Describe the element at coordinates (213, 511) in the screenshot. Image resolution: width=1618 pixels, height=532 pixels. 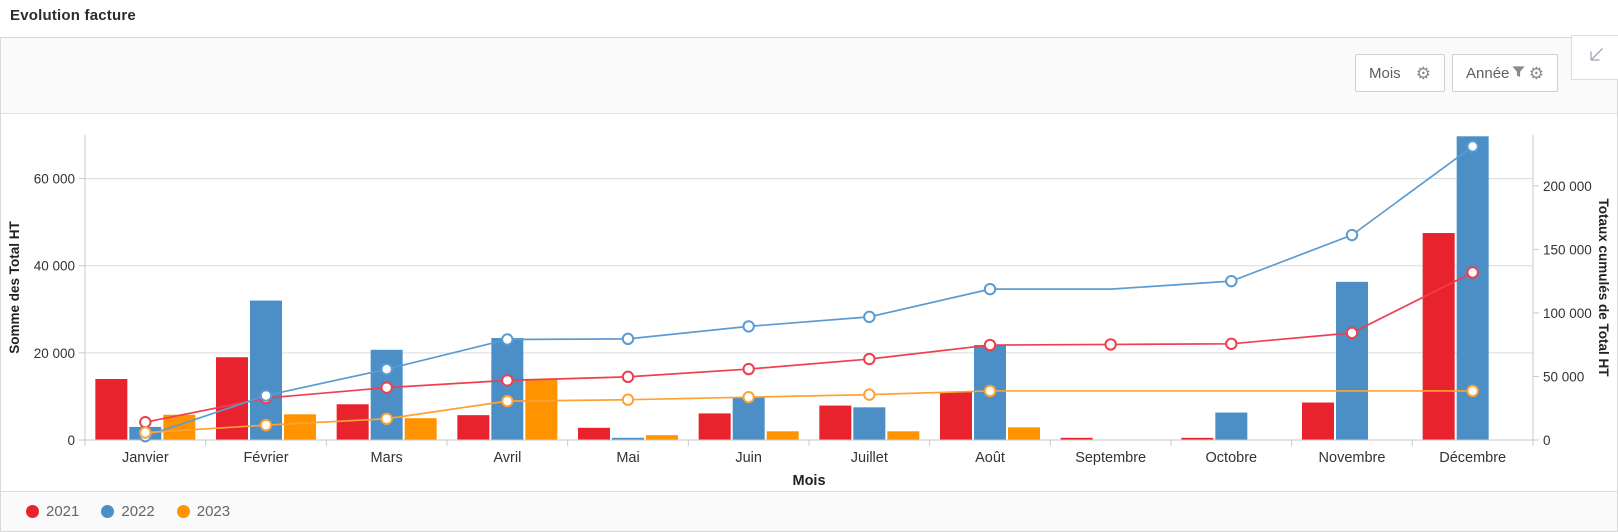
I see `legend-label-2023: 2023` at that location.